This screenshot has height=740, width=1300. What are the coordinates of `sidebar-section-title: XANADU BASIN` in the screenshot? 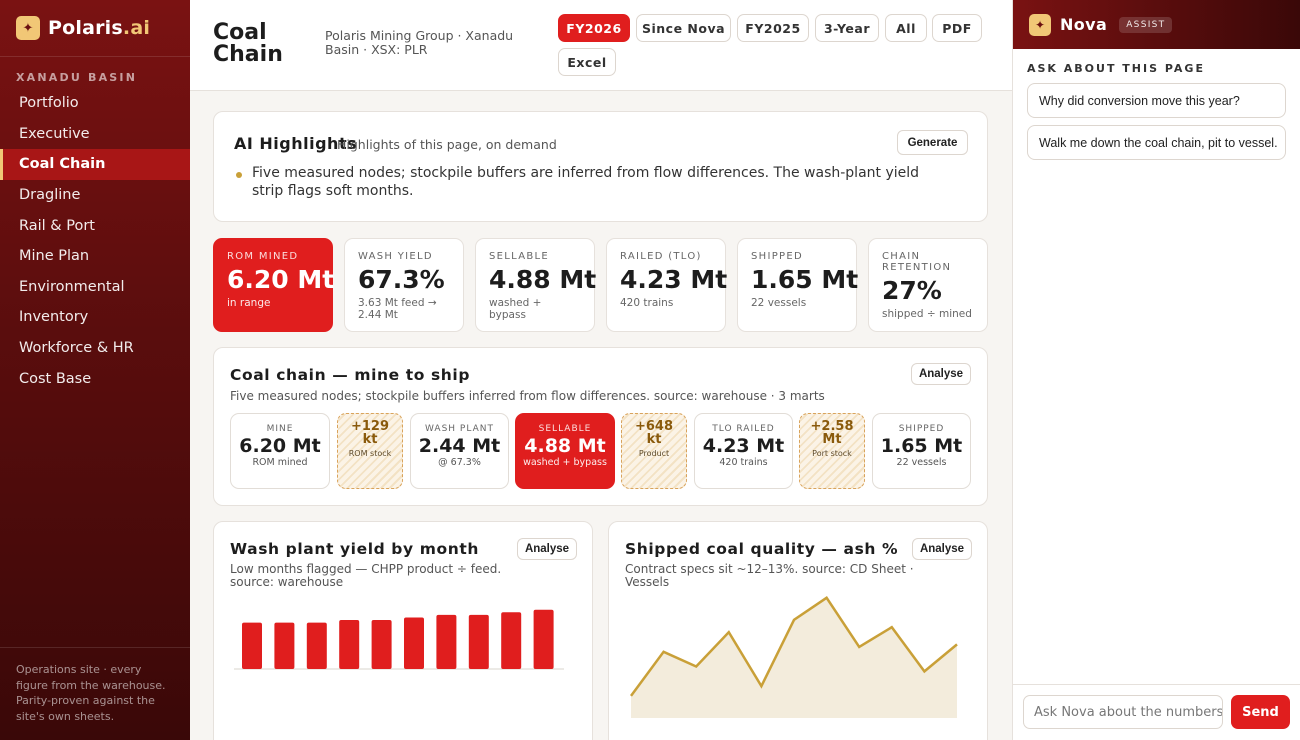 It's located at (77, 77).